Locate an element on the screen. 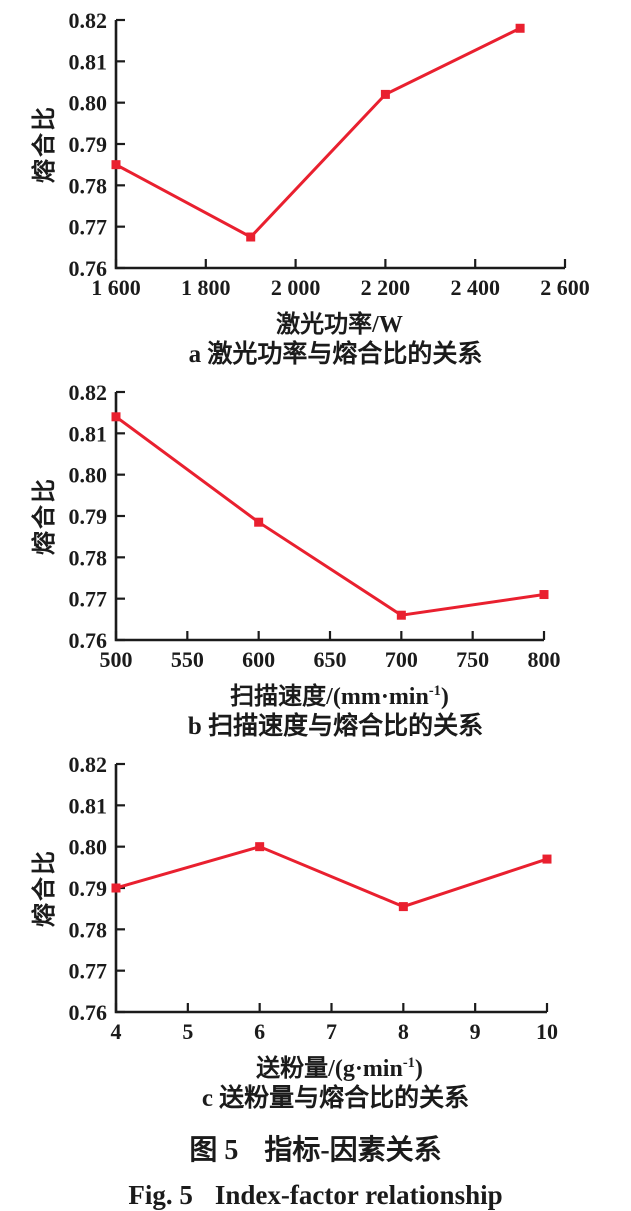 The image size is (631, 1211). chart-c-caption: c 送粉量与熔合比的关系 is located at coordinates (335, 1098).